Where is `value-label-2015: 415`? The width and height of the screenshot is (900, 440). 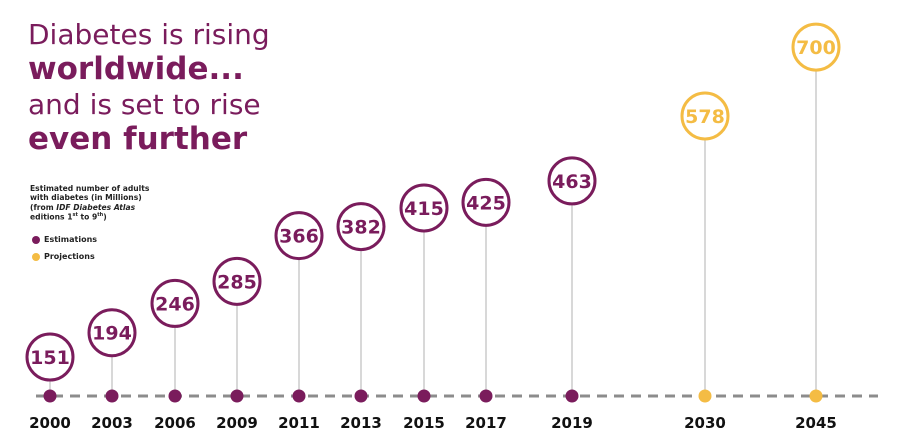 value-label-2015: 415 is located at coordinates (424, 209).